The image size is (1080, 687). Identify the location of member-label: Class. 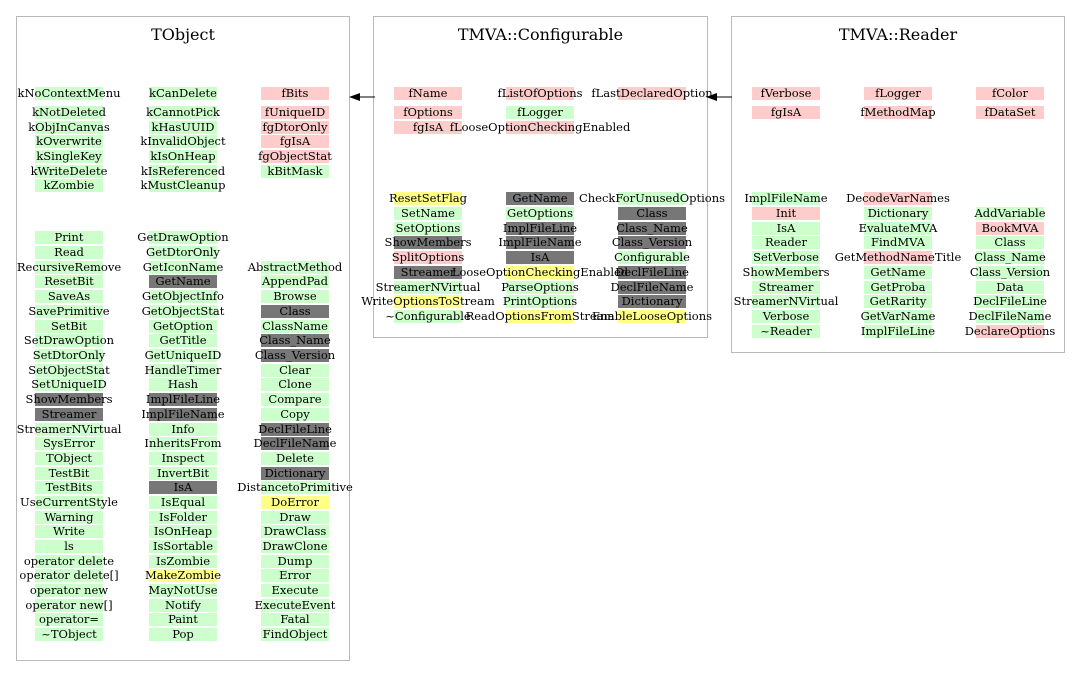
(652, 213).